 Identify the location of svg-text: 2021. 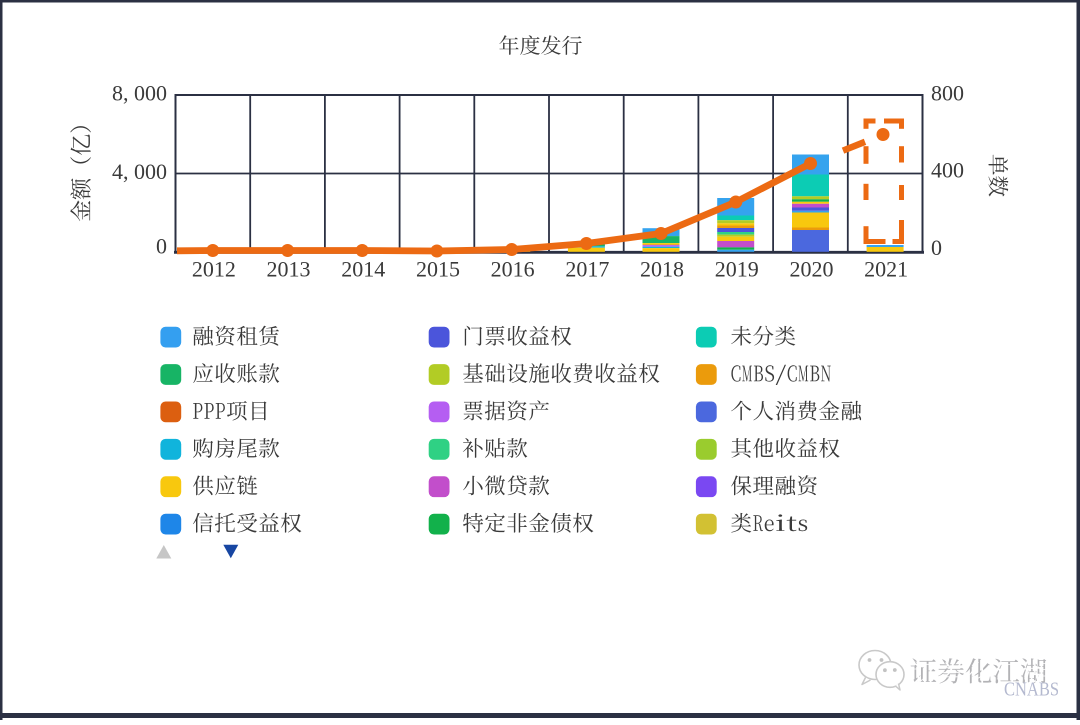
(886, 268).